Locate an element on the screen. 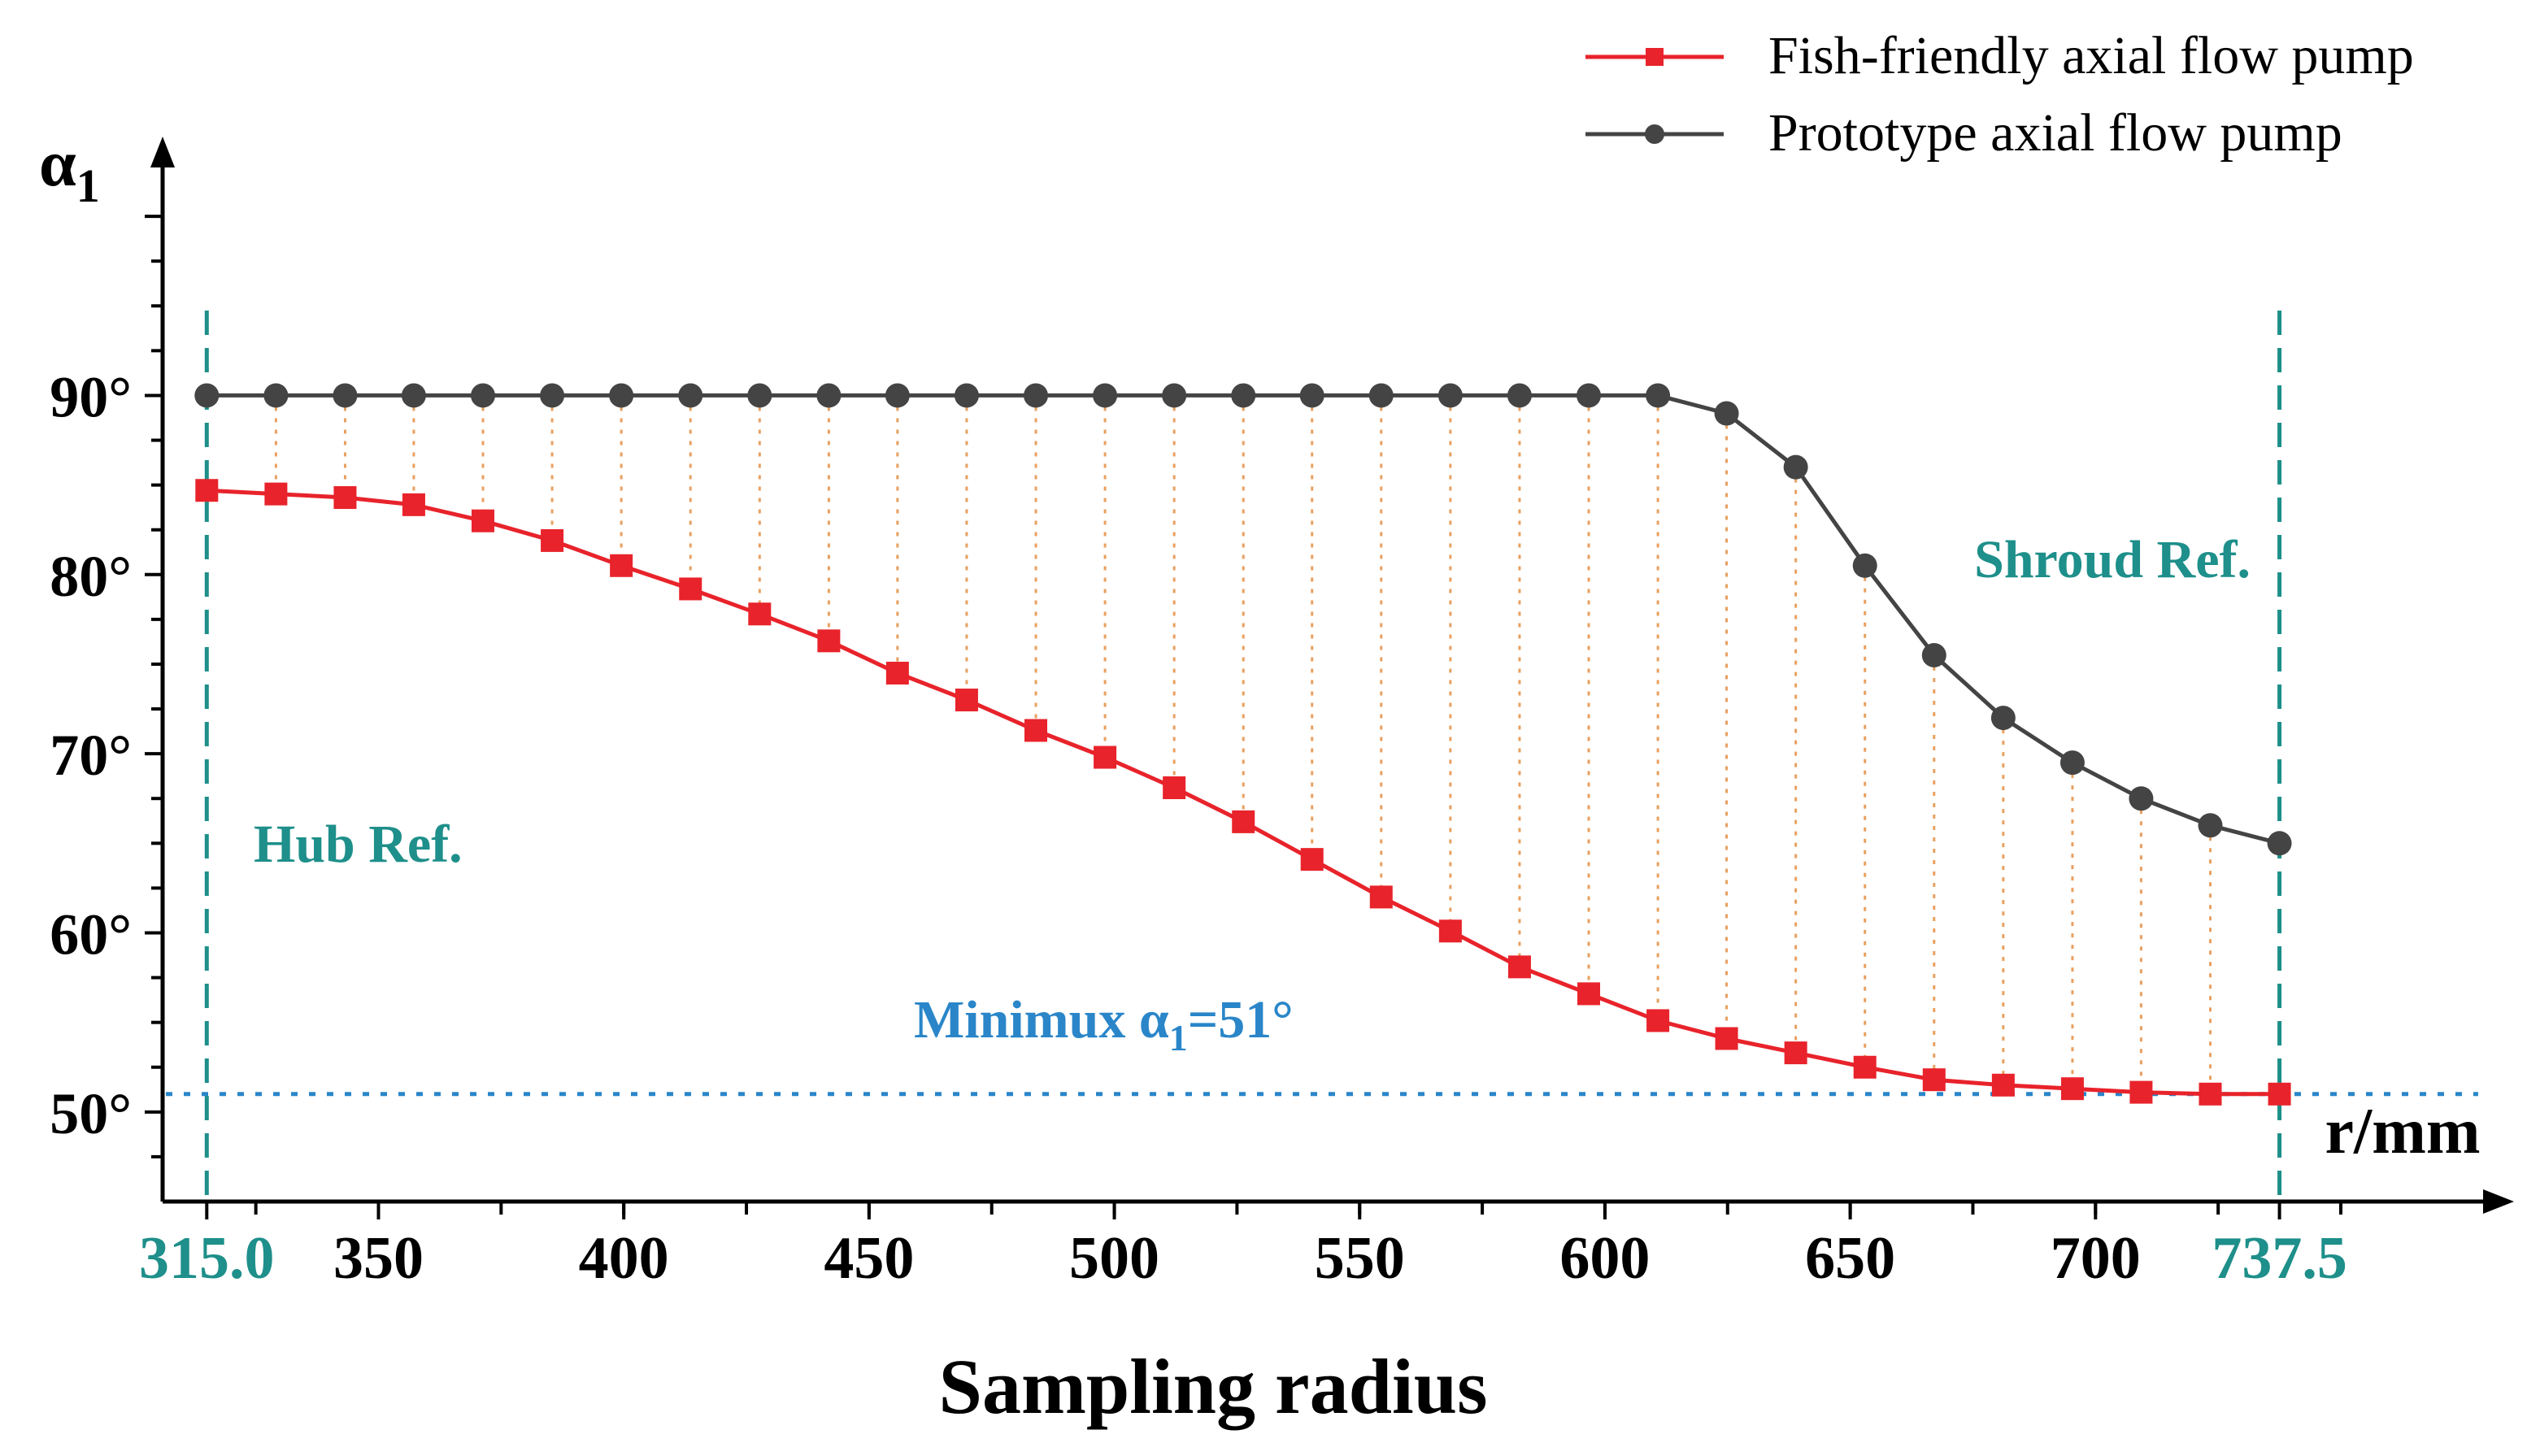 This screenshot has height=1456, width=2527. y-axis-label: α1 is located at coordinates (70, 169).